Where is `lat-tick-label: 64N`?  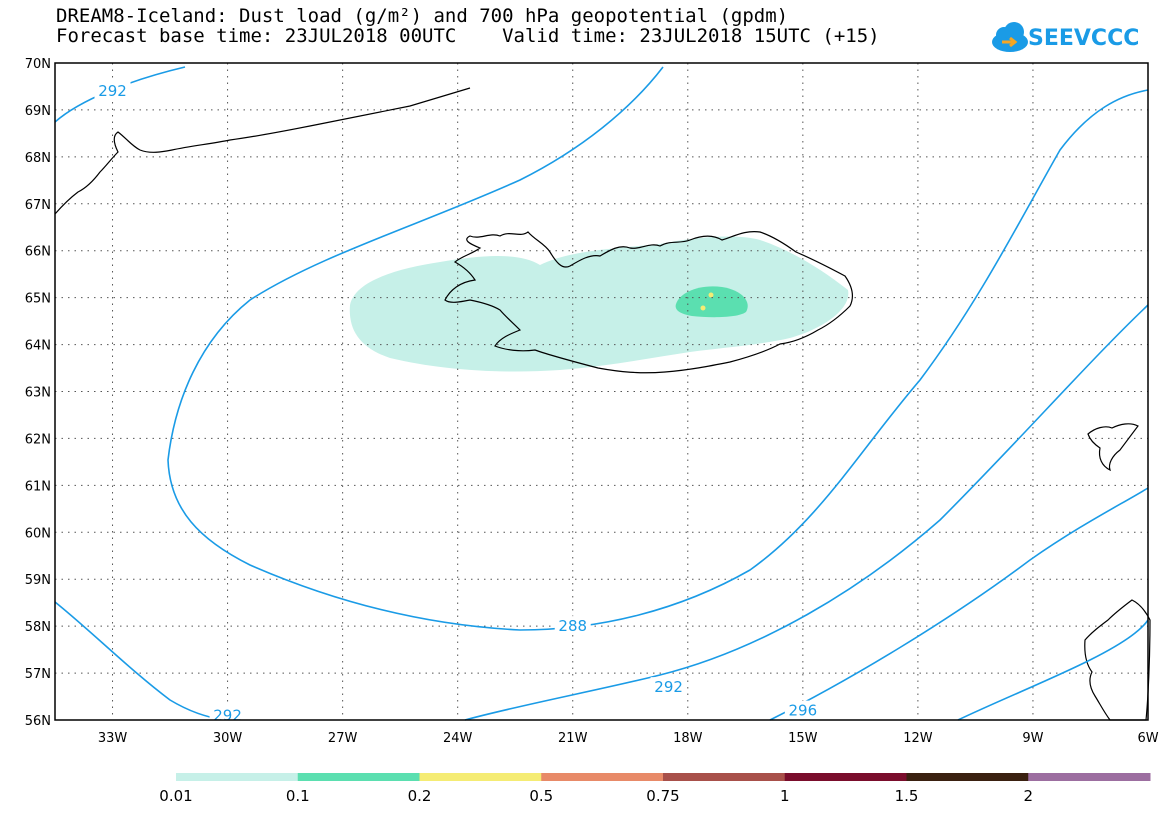
lat-tick-label: 64N is located at coordinates (38, 346).